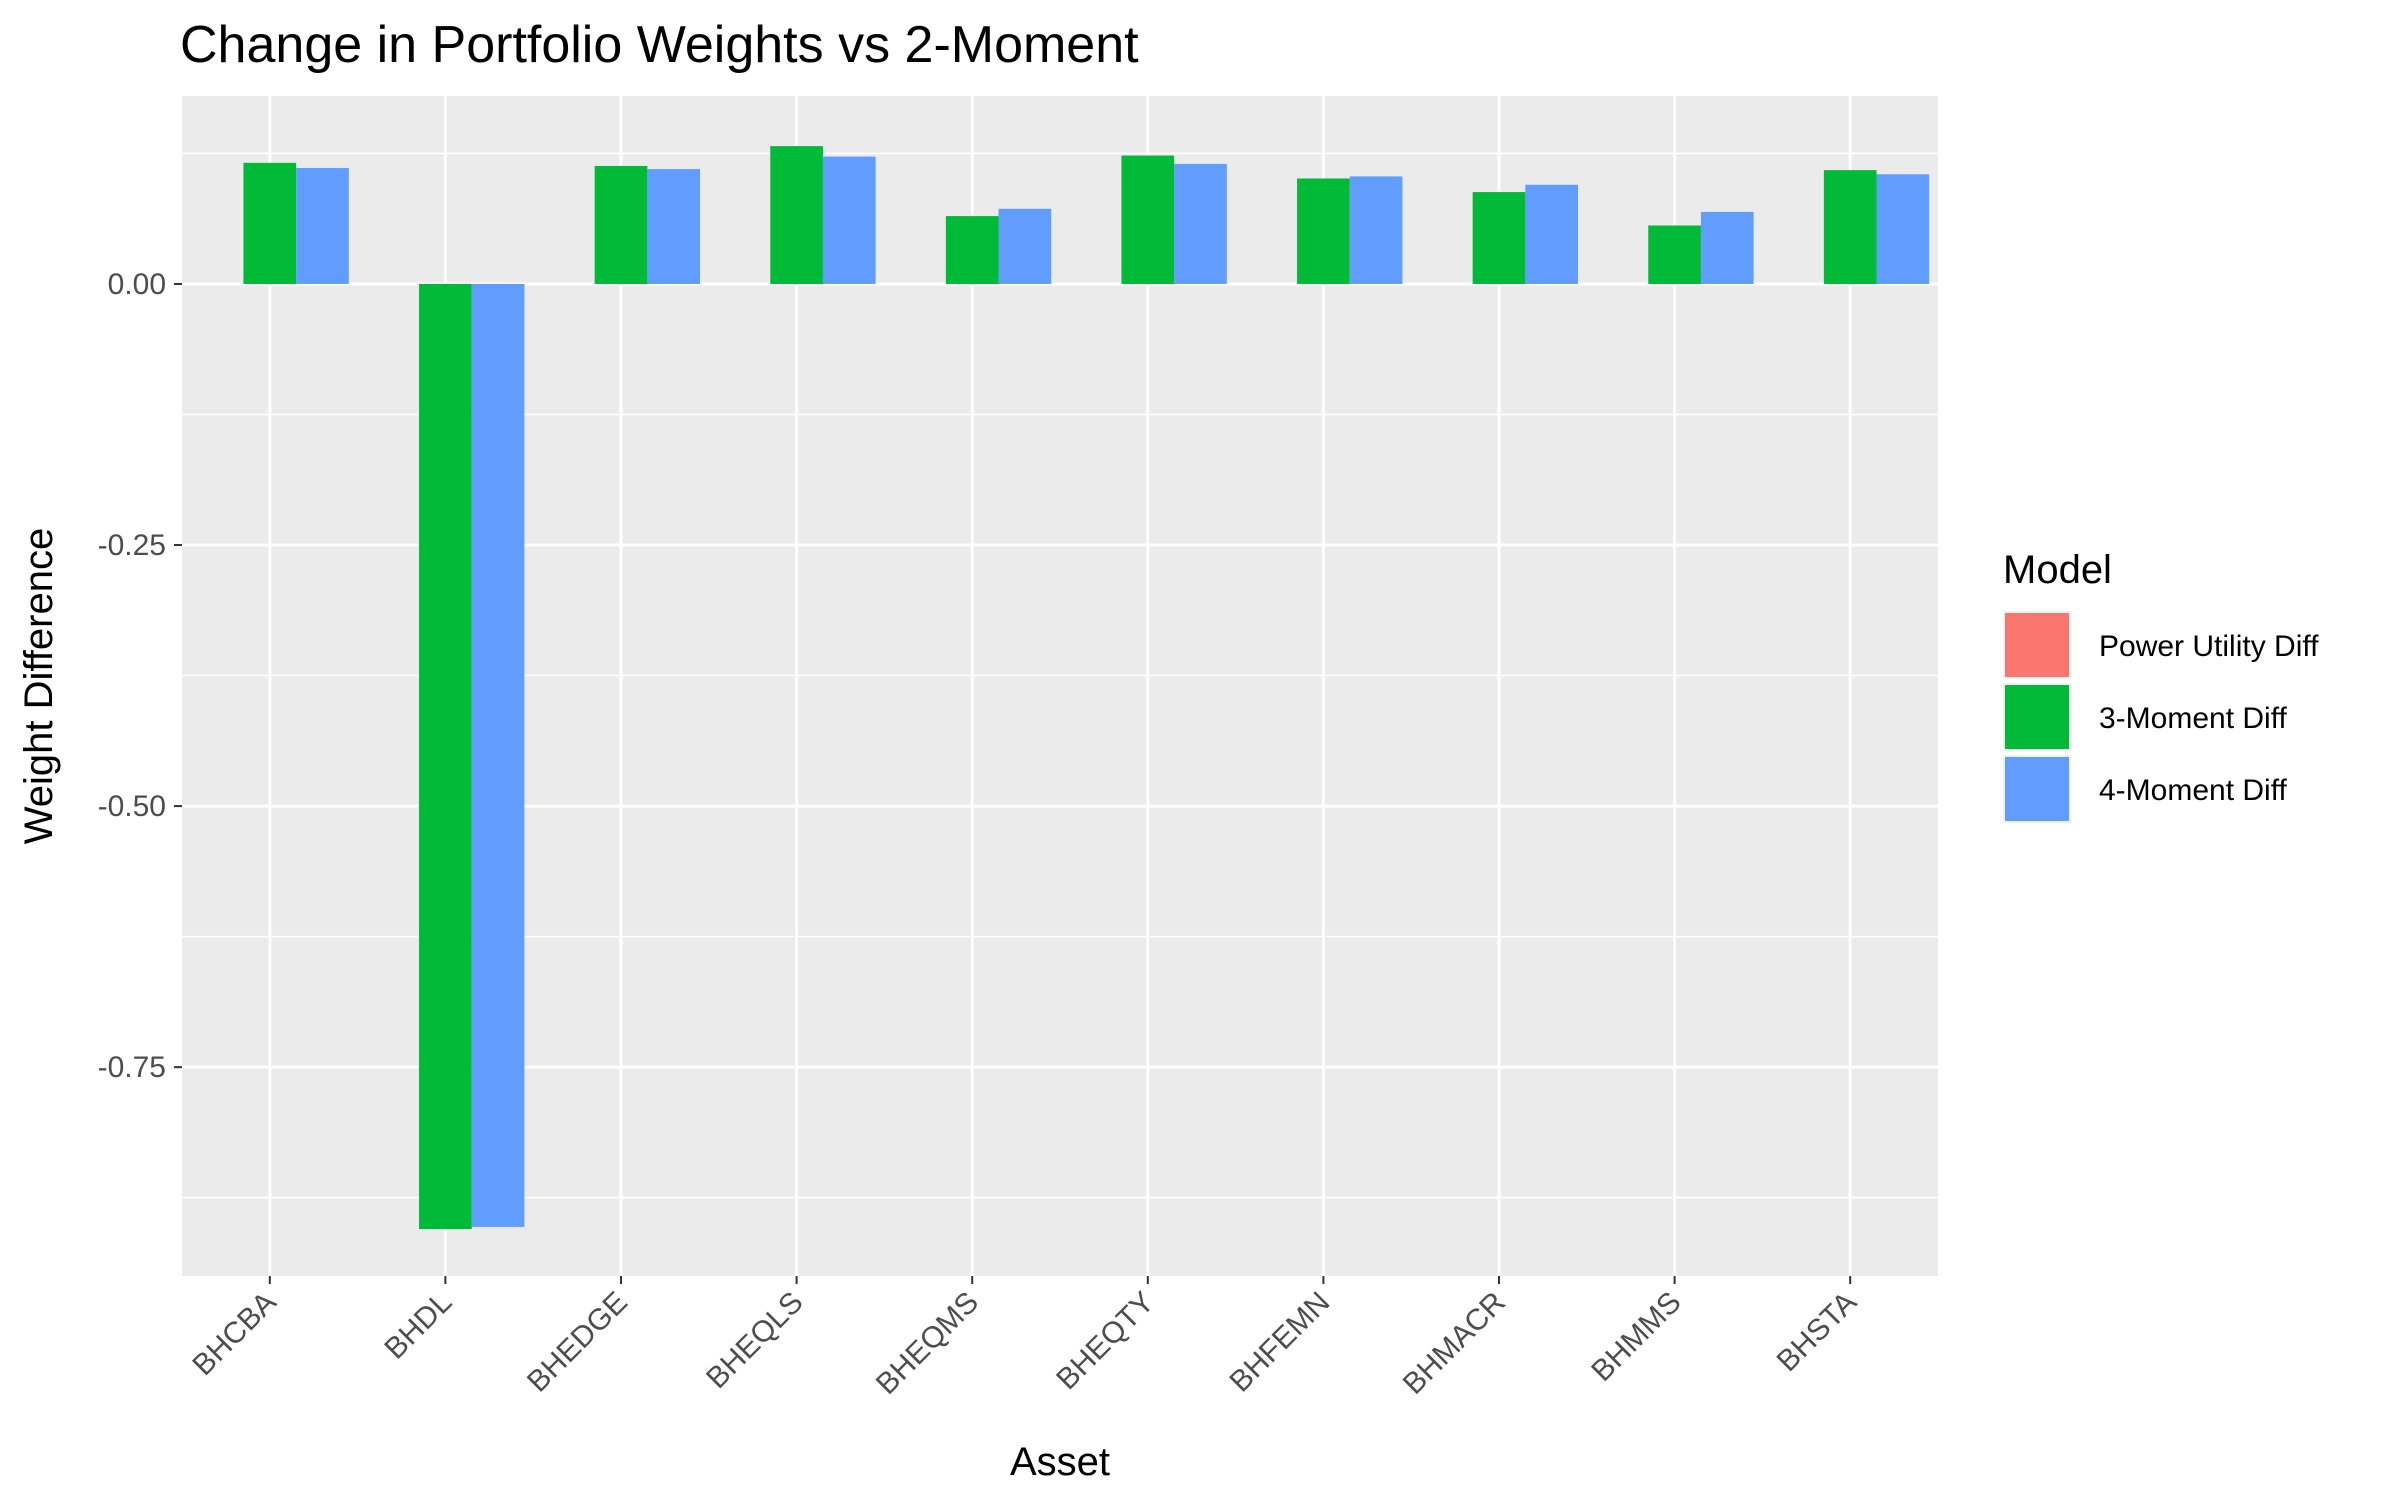 This screenshot has width=2400, height=1500. What do you see at coordinates (2057, 570) in the screenshot?
I see `legend-title: Model` at bounding box center [2057, 570].